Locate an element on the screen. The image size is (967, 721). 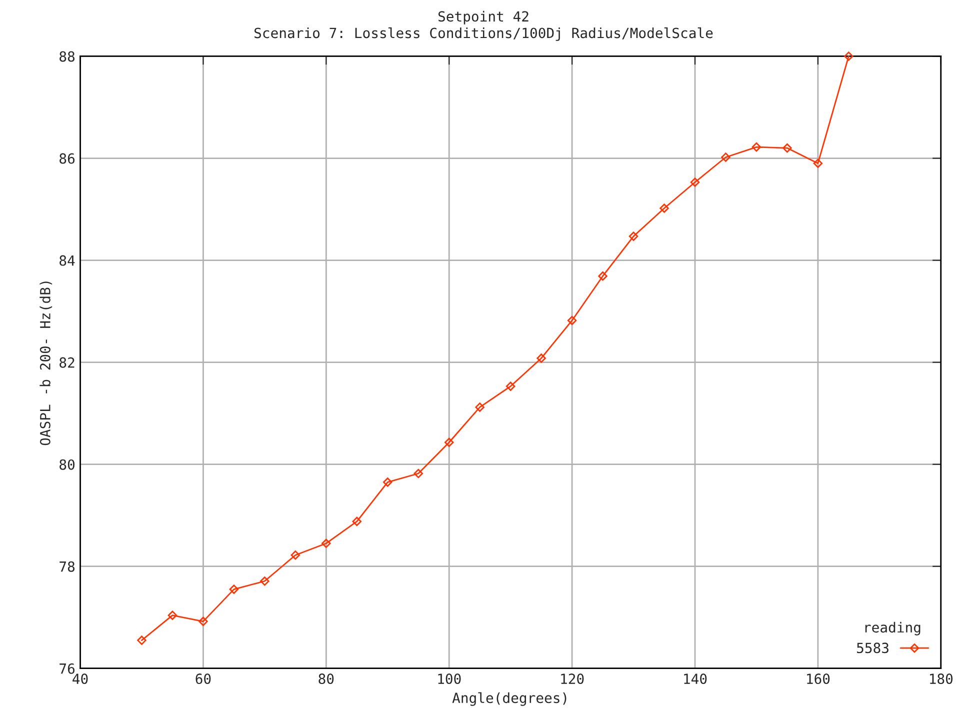
y-tick-label: 84 is located at coordinates (67, 260).